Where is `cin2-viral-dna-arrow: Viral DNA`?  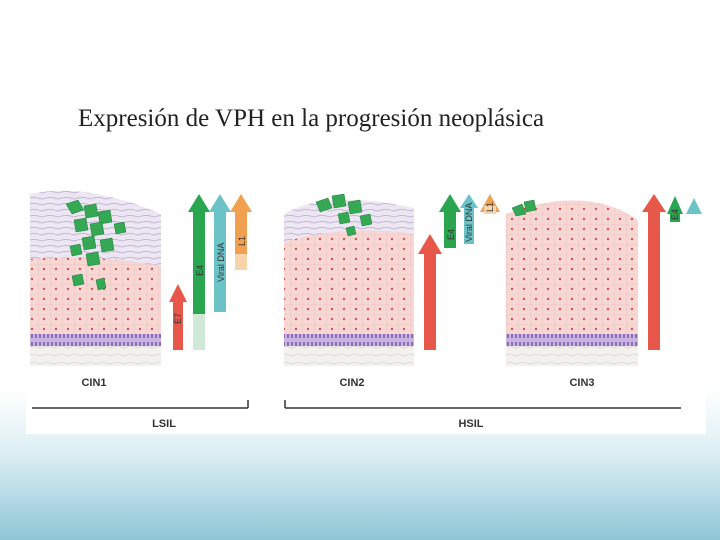
cin2-viral-dna-arrow: Viral DNA is located at coordinates (469, 219).